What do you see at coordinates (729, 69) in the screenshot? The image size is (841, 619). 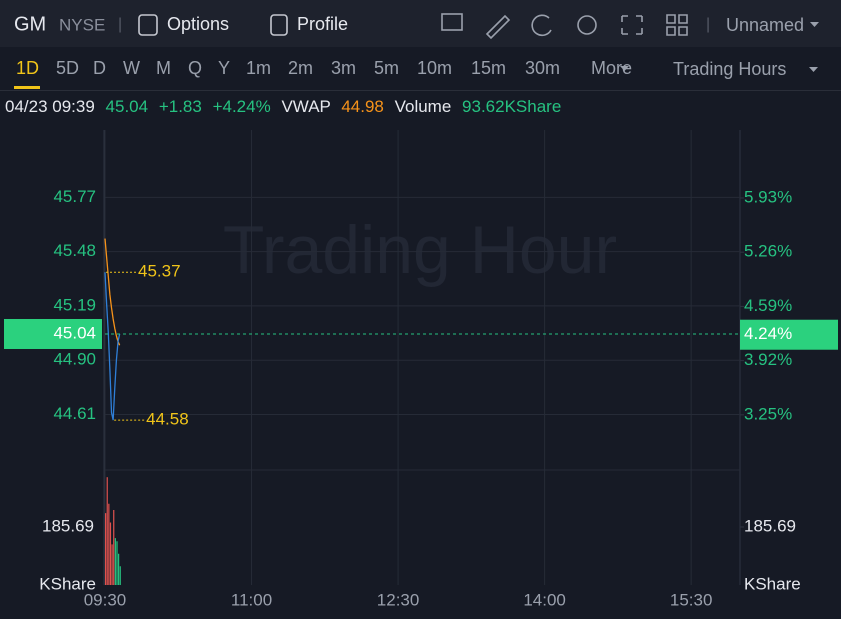 I see `session-select: Trading Hours` at bounding box center [729, 69].